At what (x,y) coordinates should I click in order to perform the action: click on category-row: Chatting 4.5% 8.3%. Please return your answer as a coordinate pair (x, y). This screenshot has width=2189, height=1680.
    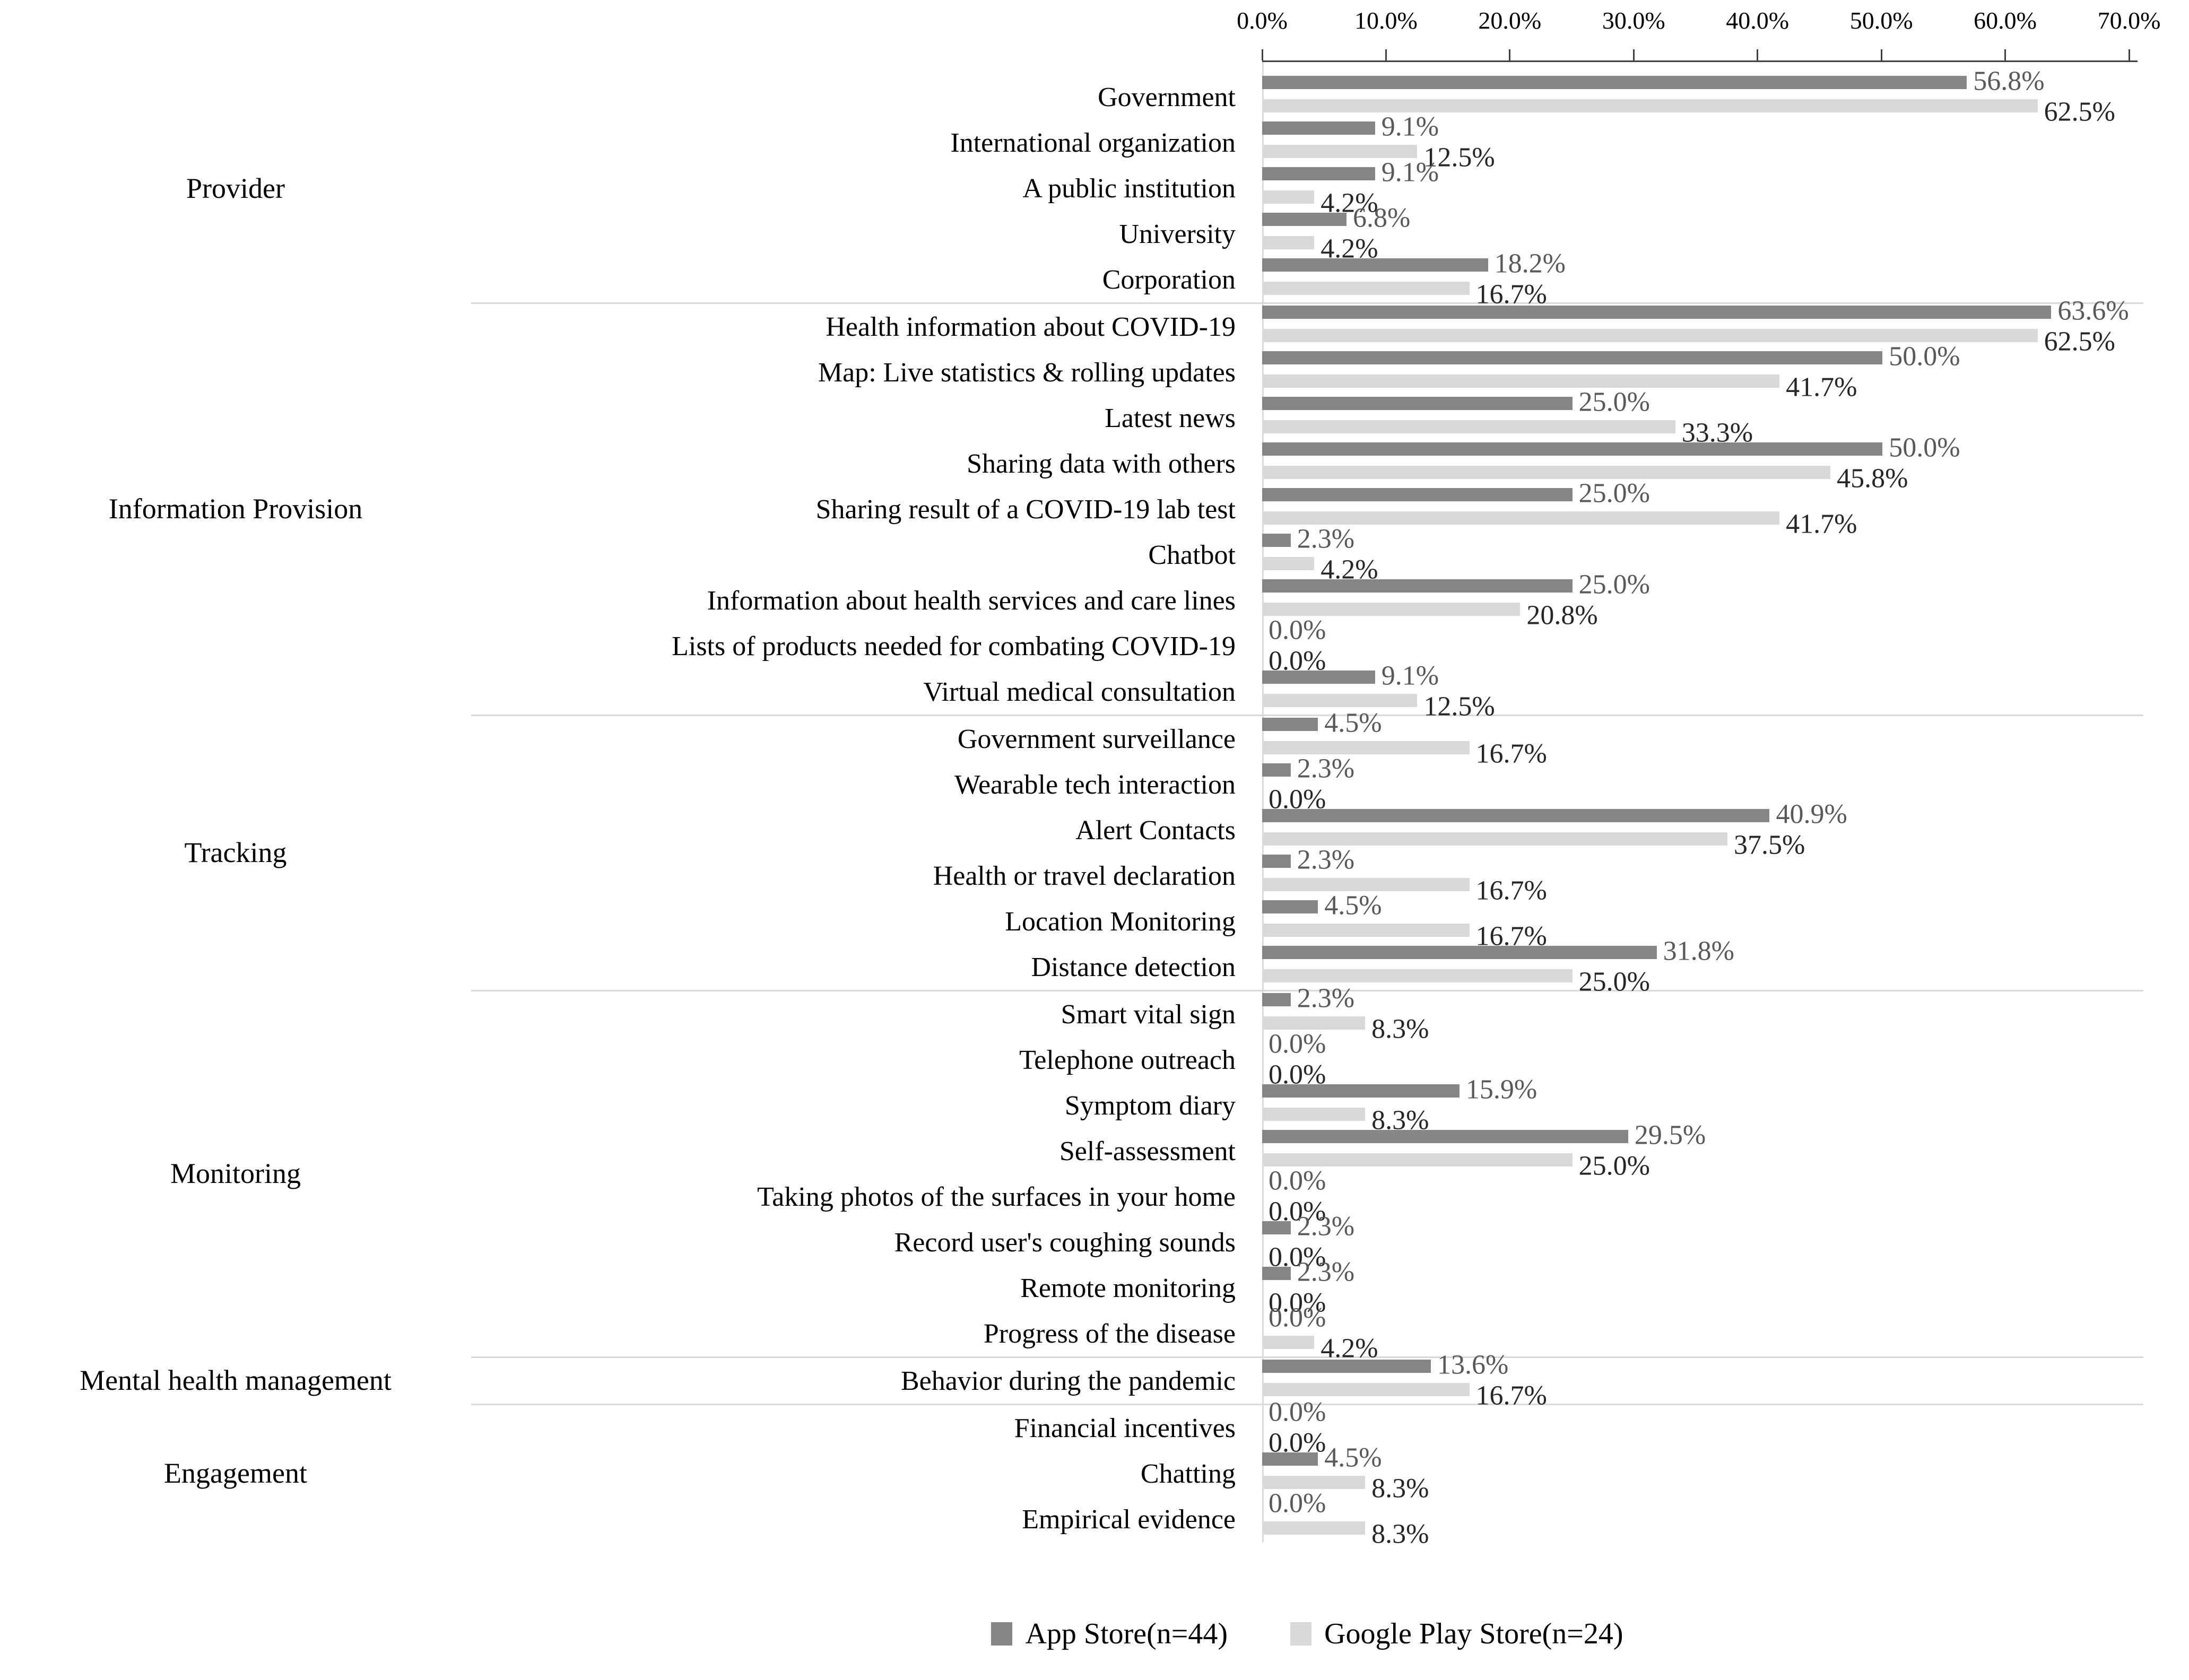
    Looking at the image, I should click on (1307, 1472).